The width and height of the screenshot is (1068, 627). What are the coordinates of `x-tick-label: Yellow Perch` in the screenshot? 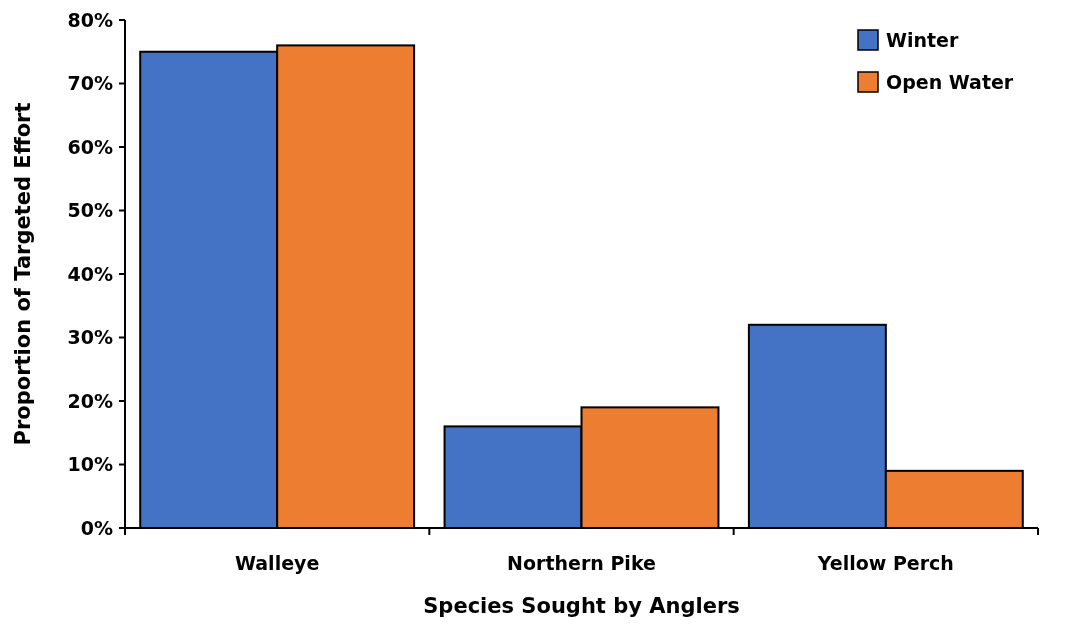 It's located at (885, 563).